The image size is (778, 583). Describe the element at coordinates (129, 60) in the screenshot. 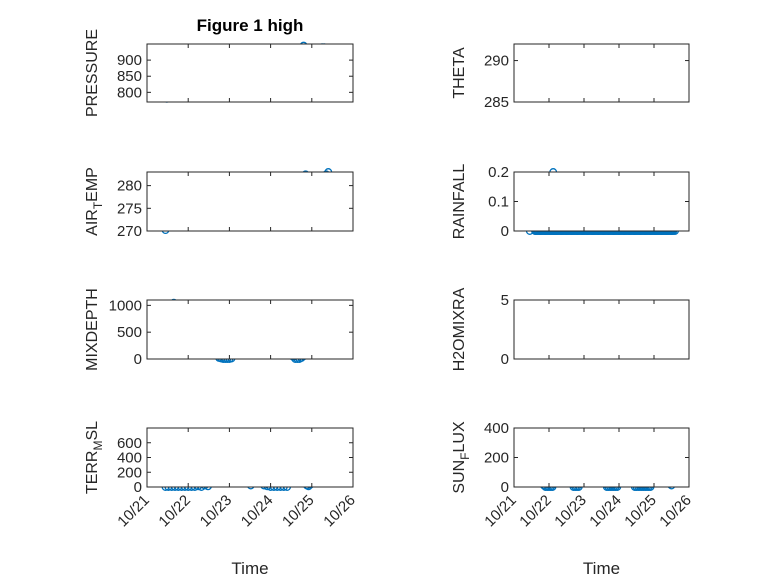

I see `y-tick-label: 900` at that location.